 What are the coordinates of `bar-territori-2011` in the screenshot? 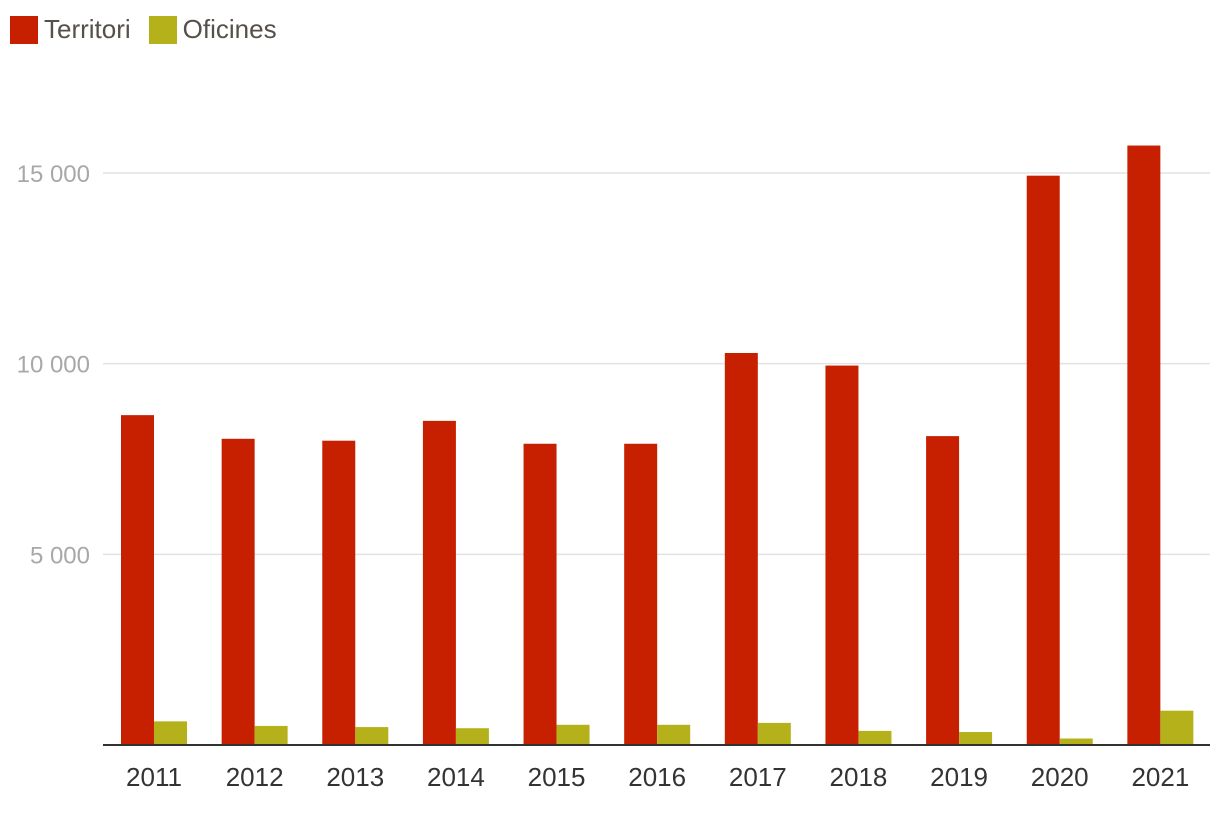 It's located at (137, 580).